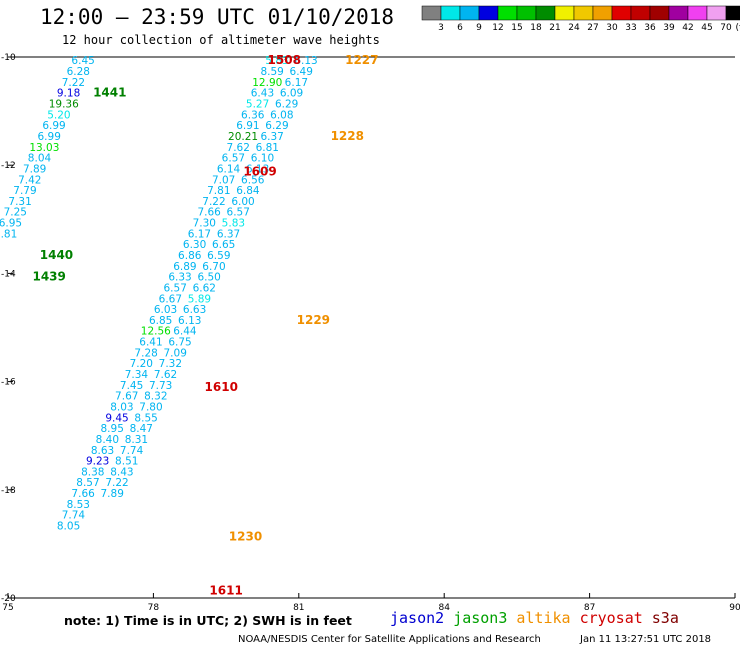 The image size is (740, 650). Describe the element at coordinates (217, 17) in the screenshot. I see `chart-title: 12:00 – 23:59 UTC 01/10/2018` at that location.